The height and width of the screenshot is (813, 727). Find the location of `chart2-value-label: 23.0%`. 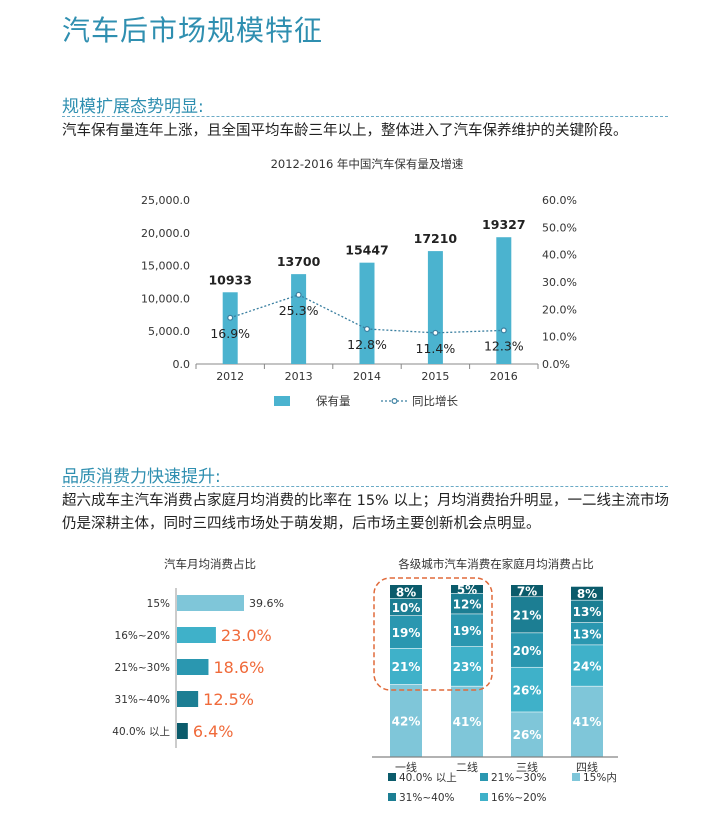

chart2-value-label: 23.0% is located at coordinates (246, 635).